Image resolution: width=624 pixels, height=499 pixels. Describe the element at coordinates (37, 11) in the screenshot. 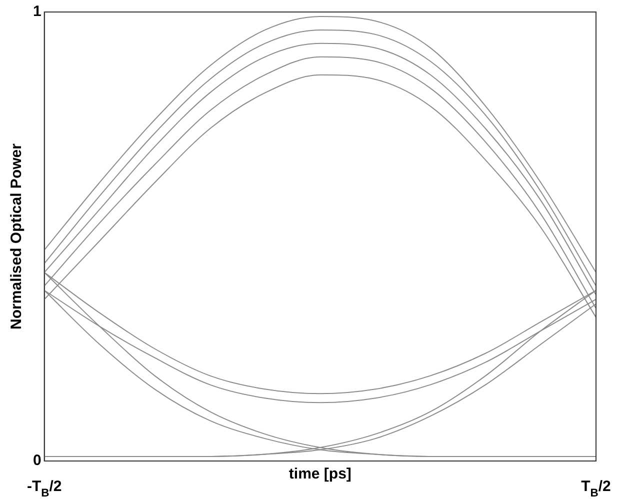

I see `y-tick-label: 1` at that location.